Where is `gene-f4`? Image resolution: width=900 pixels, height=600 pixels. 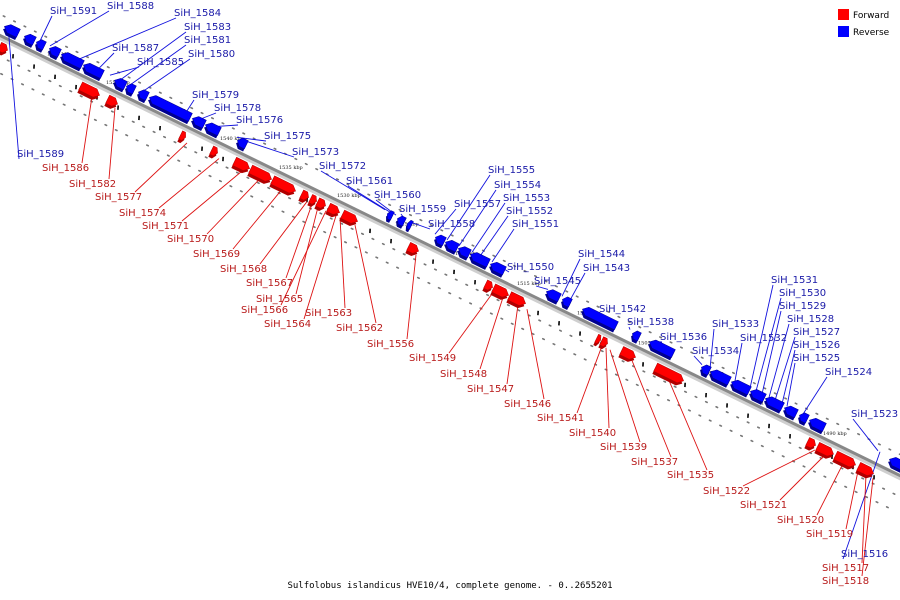 gene-f4 is located at coordinates (240, 165).